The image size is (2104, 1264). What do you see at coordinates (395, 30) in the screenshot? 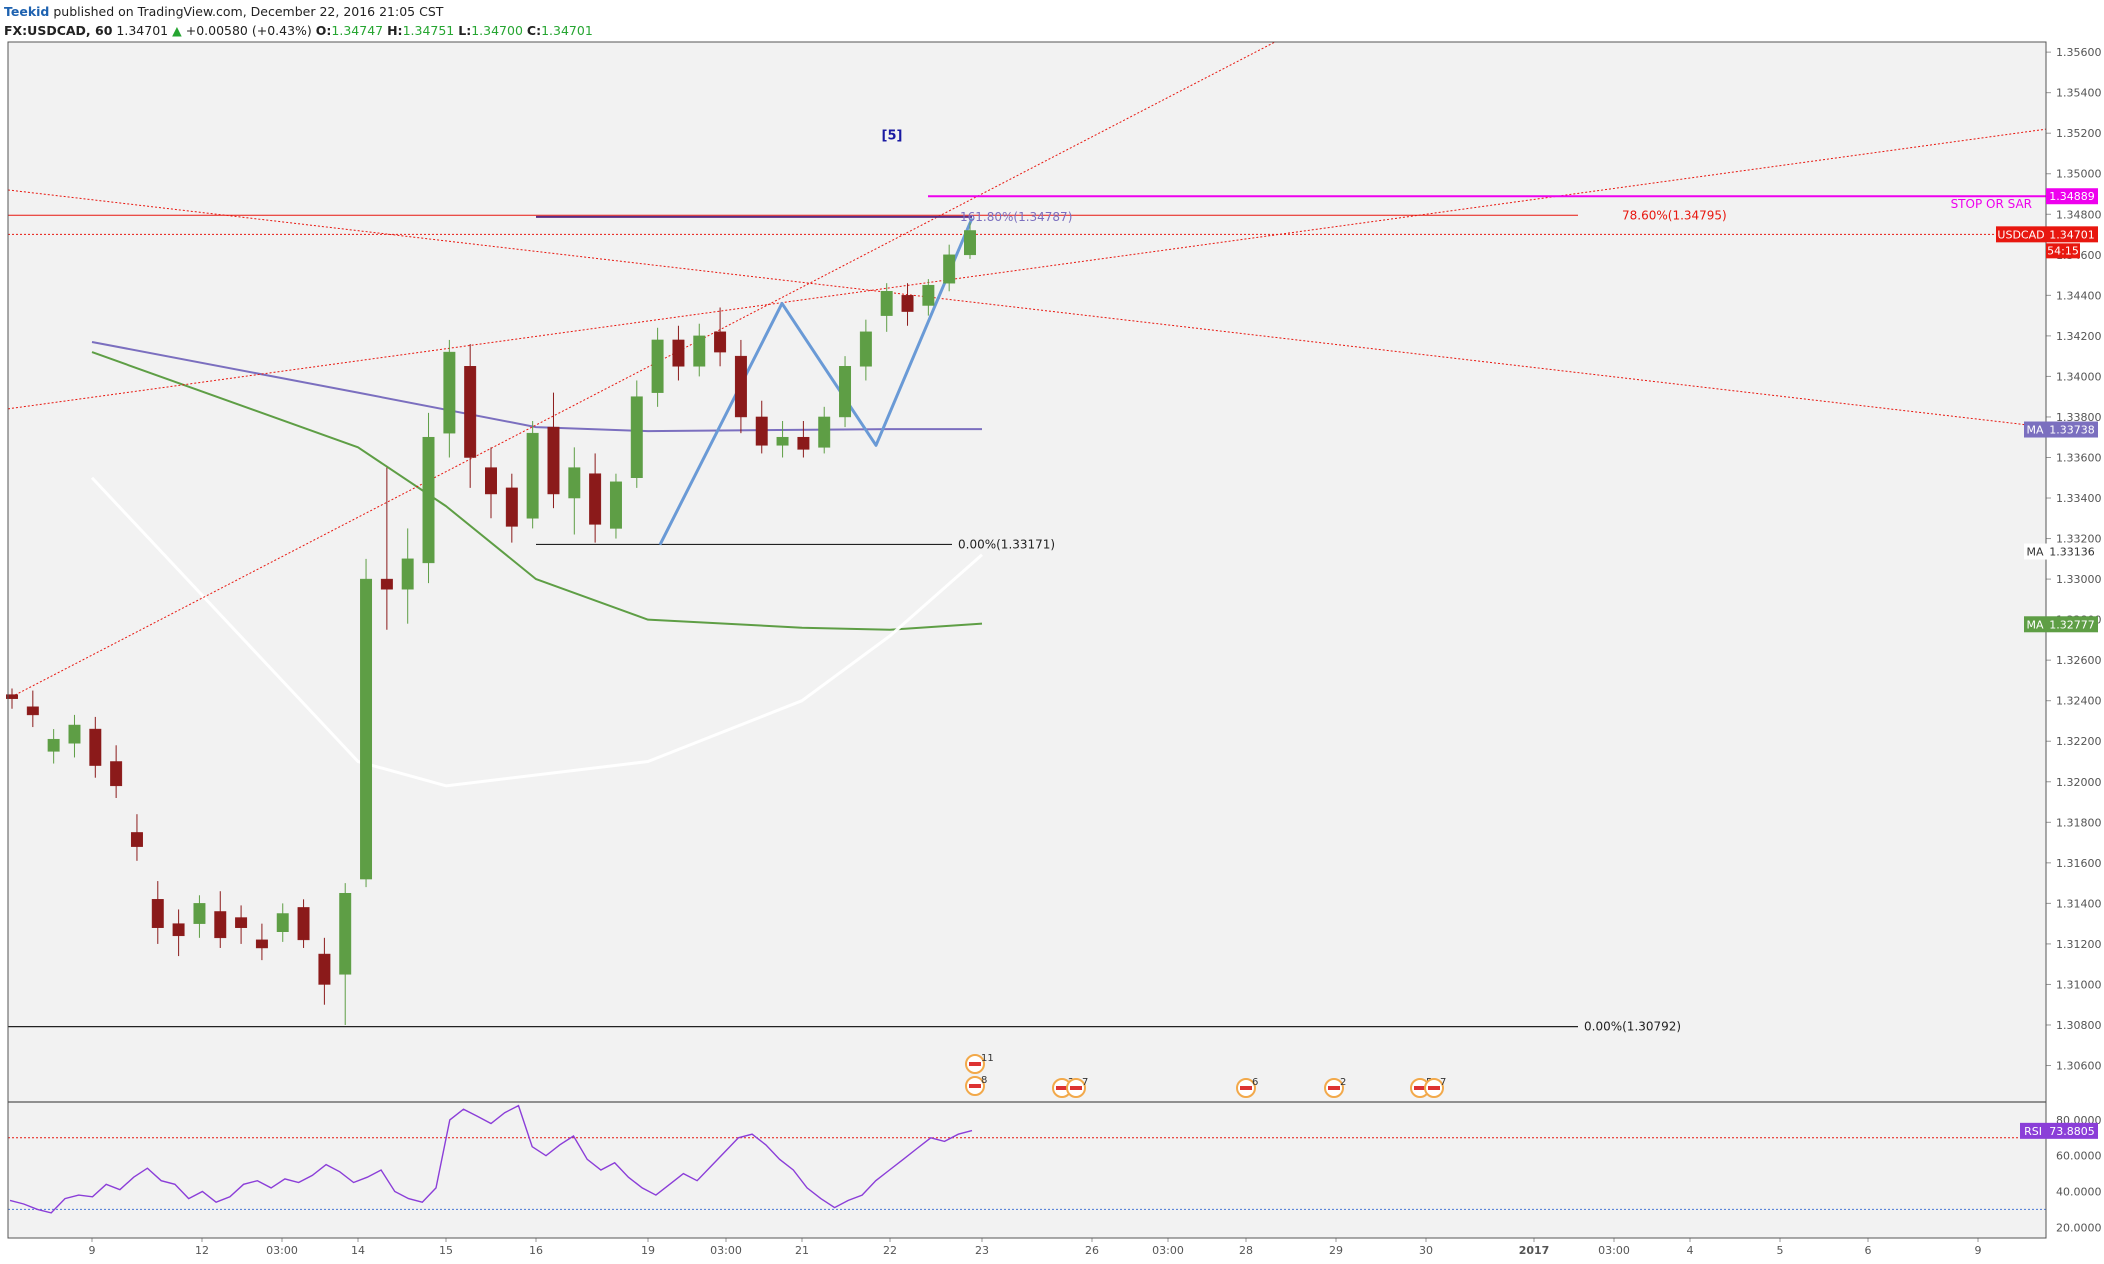
I see `high-label: H:` at bounding box center [395, 30].